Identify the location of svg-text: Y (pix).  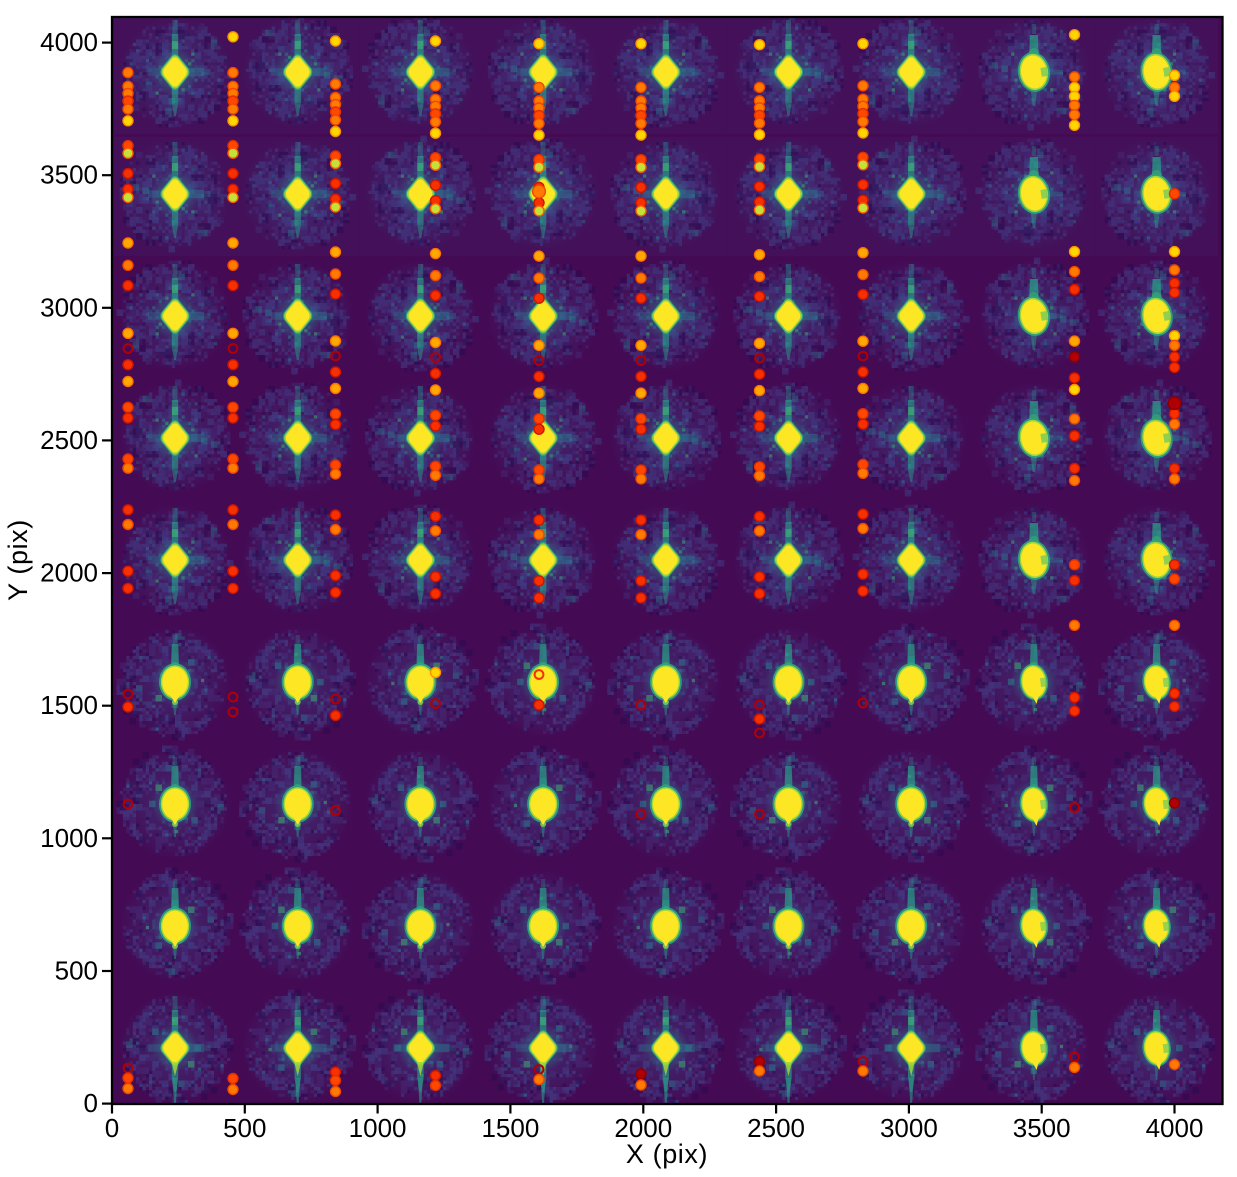
(18, 560).